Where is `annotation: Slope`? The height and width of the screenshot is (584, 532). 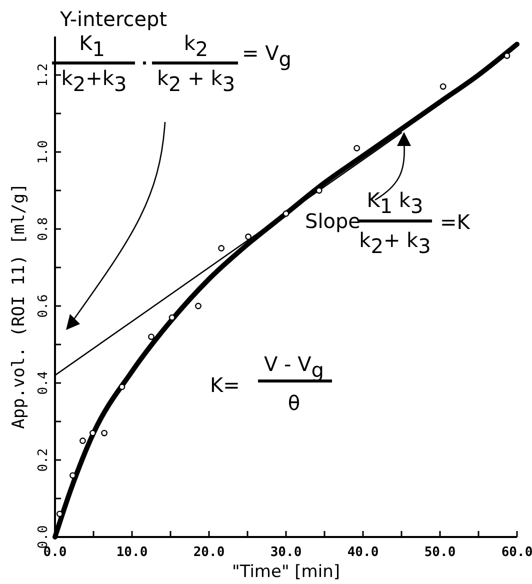 annotation: Slope is located at coordinates (332, 221).